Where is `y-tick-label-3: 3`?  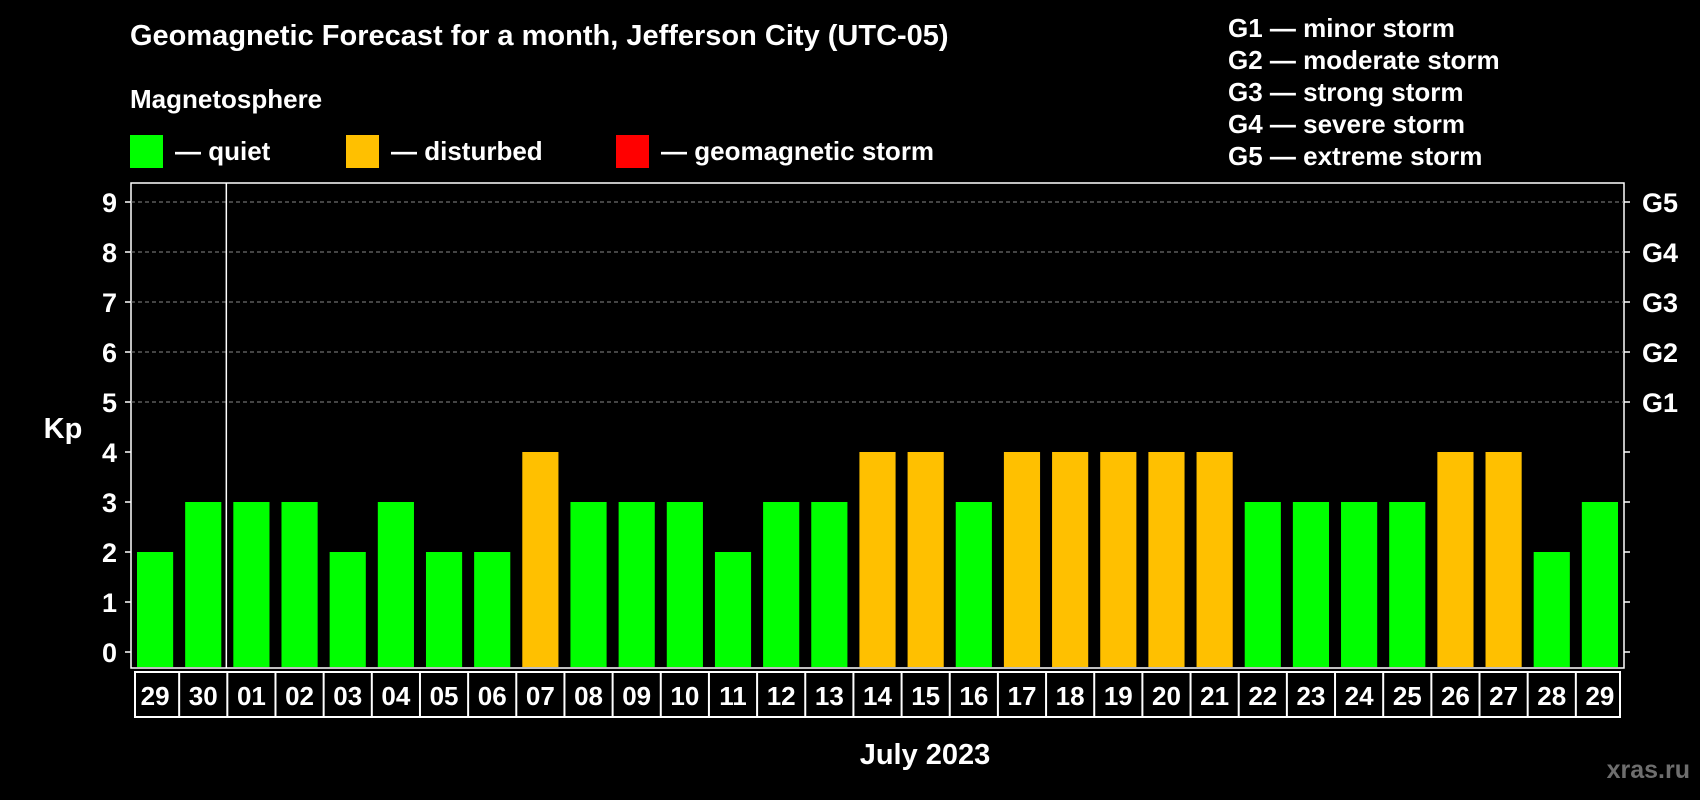
y-tick-label-3: 3 is located at coordinates (109, 503).